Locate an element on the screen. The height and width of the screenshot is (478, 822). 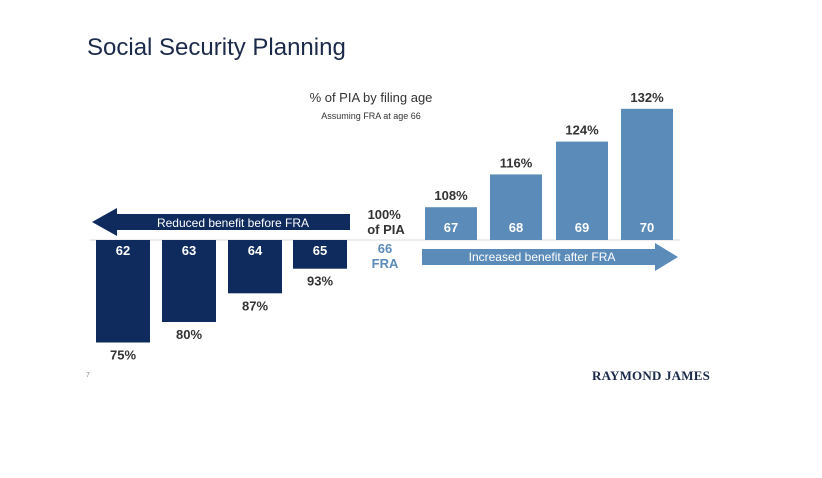
value-label-69: 124% is located at coordinates (582, 130).